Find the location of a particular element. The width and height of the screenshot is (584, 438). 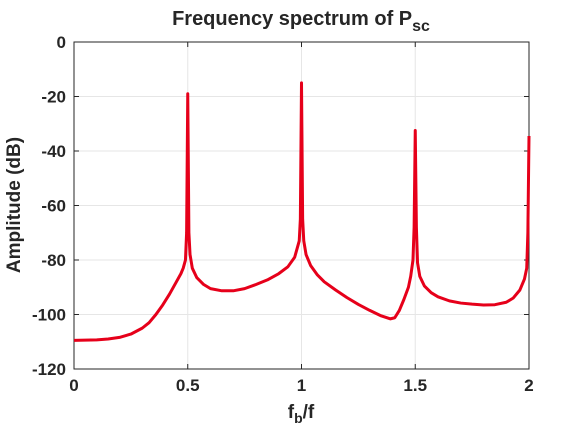

x-tick-label: 1 is located at coordinates (301, 385).